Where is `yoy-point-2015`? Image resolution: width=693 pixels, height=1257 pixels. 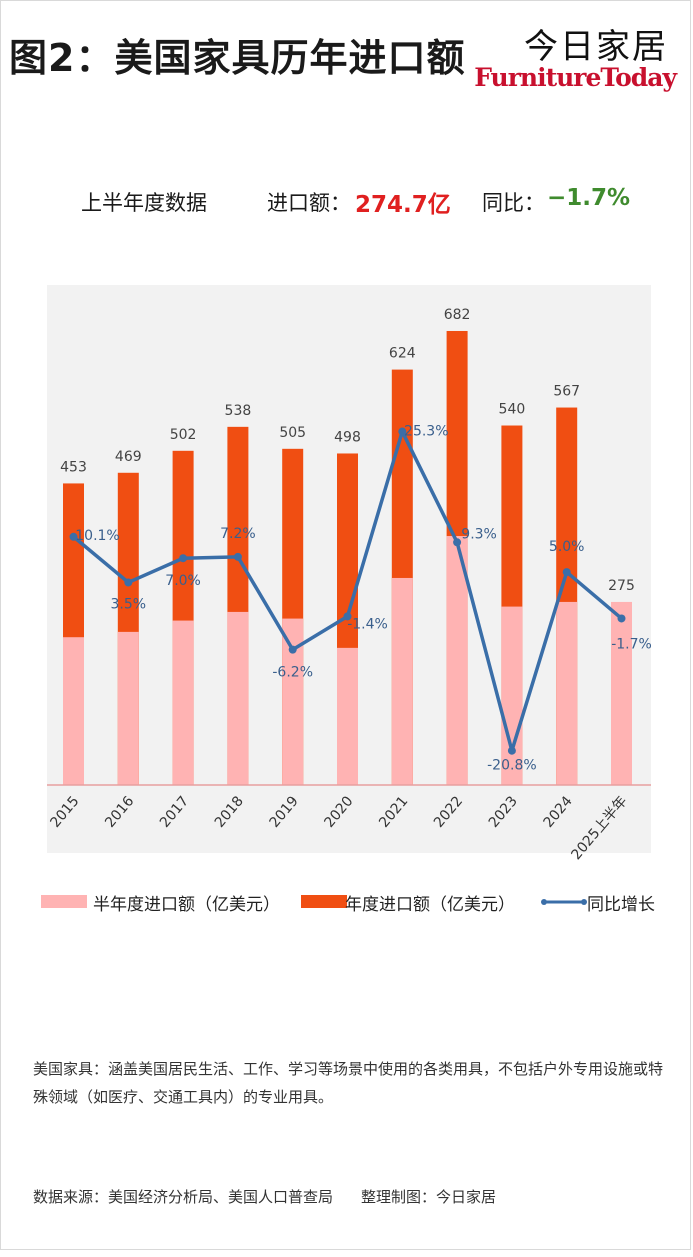 yoy-point-2015 is located at coordinates (73, 536).